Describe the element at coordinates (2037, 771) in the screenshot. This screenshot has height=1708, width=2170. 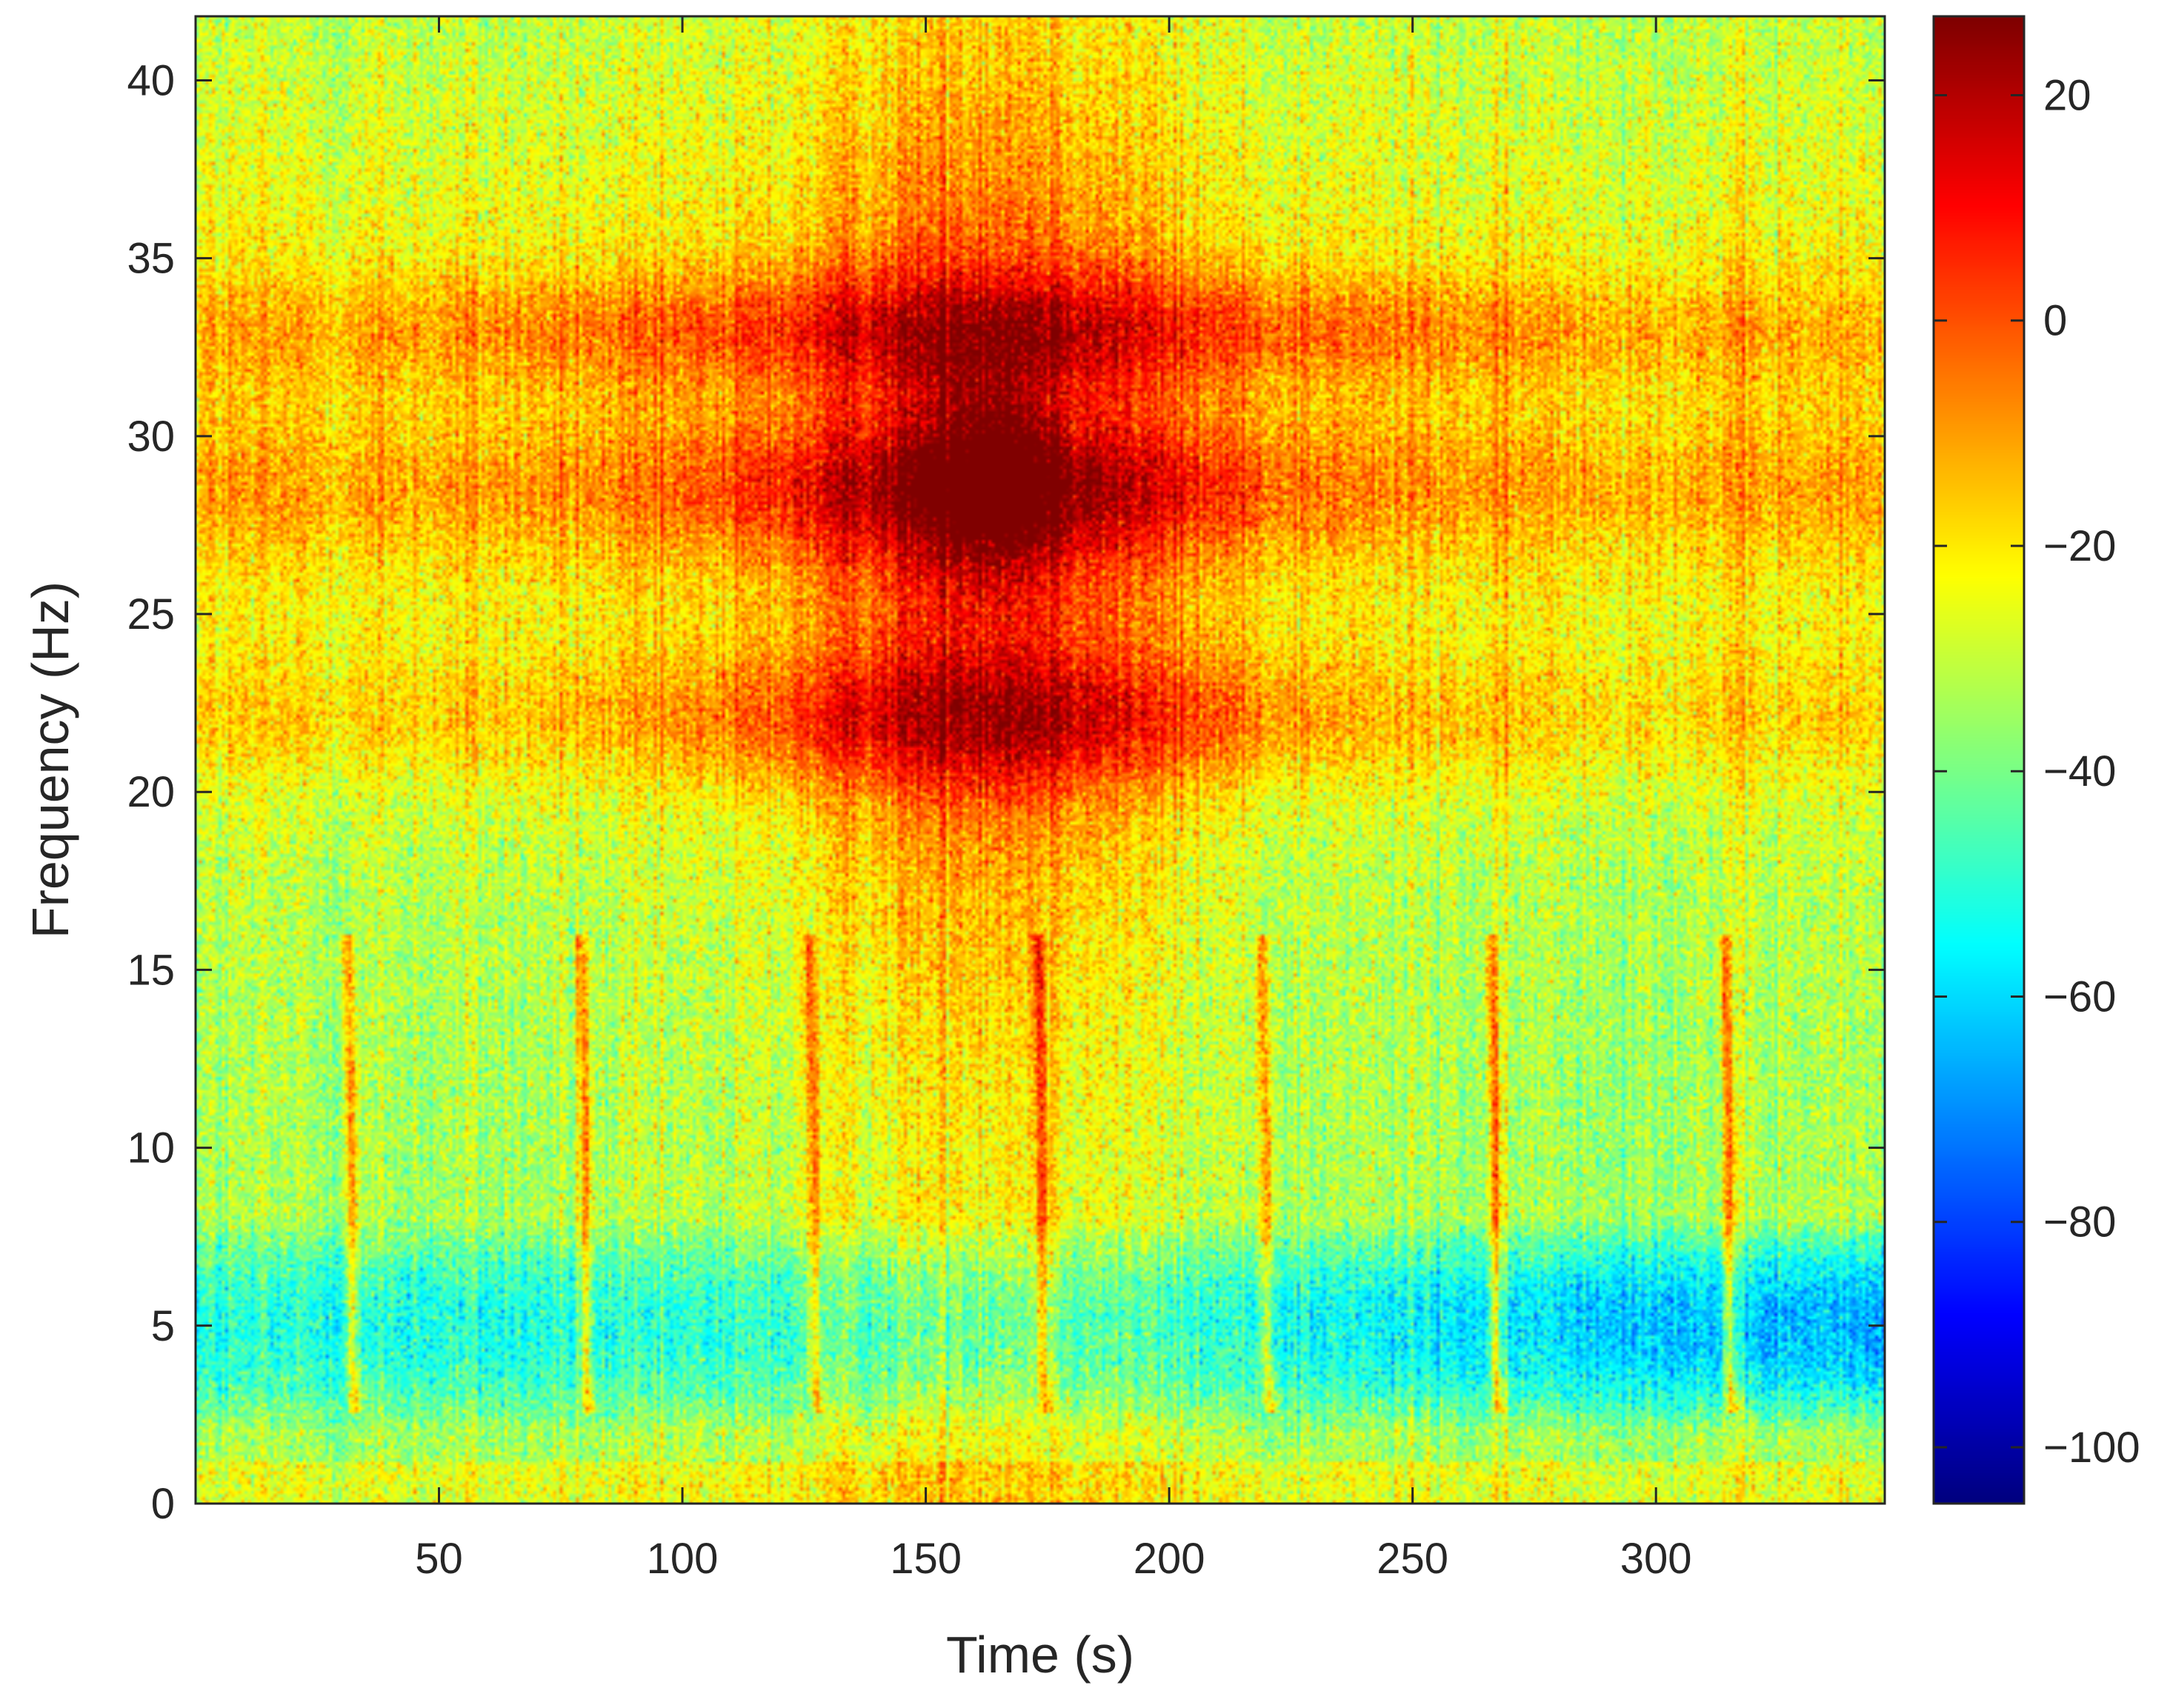
I see `colorbar-ticks: 20 0 −20 −40 −60 −80 −100` at that location.